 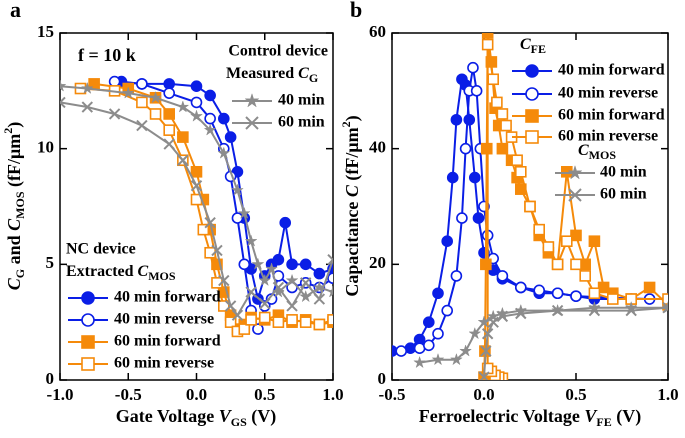 What do you see at coordinates (623, 194) in the screenshot?
I see `legend-label: 60 min` at bounding box center [623, 194].